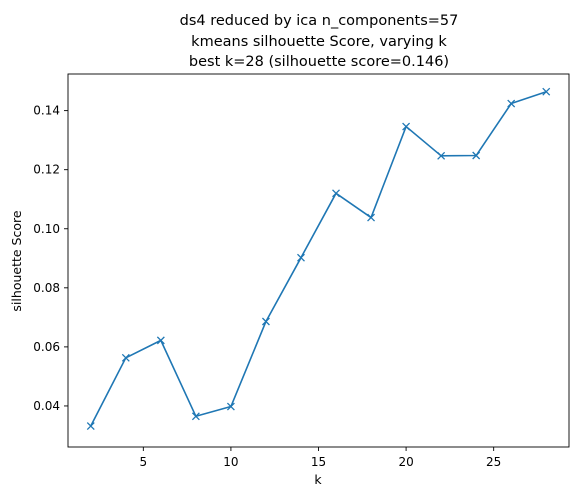 This screenshot has height=497, width=579. Describe the element at coordinates (46, 288) in the screenshot. I see `y-tick-label: 0.08` at that location.